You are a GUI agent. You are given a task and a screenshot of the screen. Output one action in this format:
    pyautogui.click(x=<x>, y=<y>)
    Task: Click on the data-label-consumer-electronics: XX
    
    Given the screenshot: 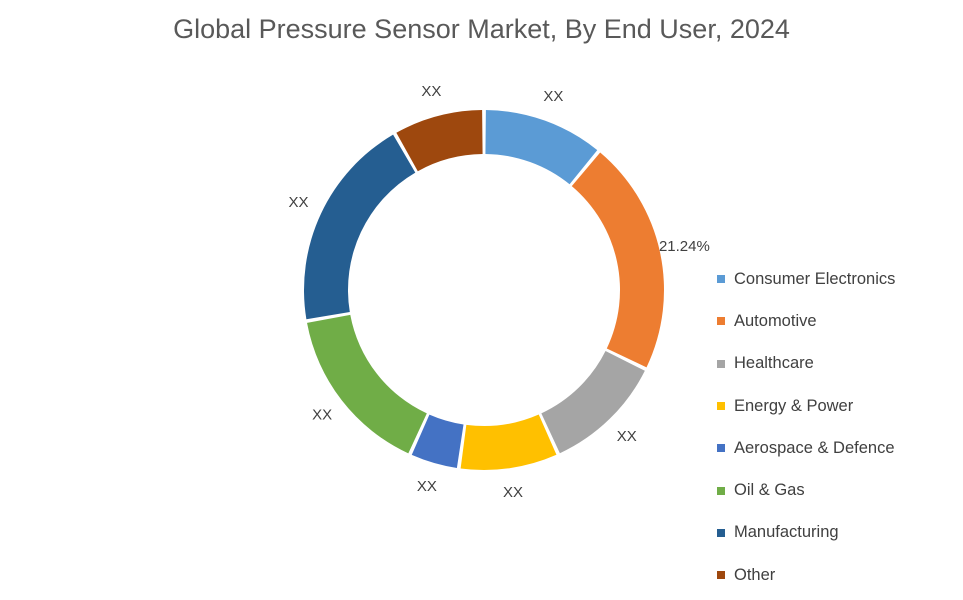 What is the action you would take?
    pyautogui.click(x=553, y=96)
    